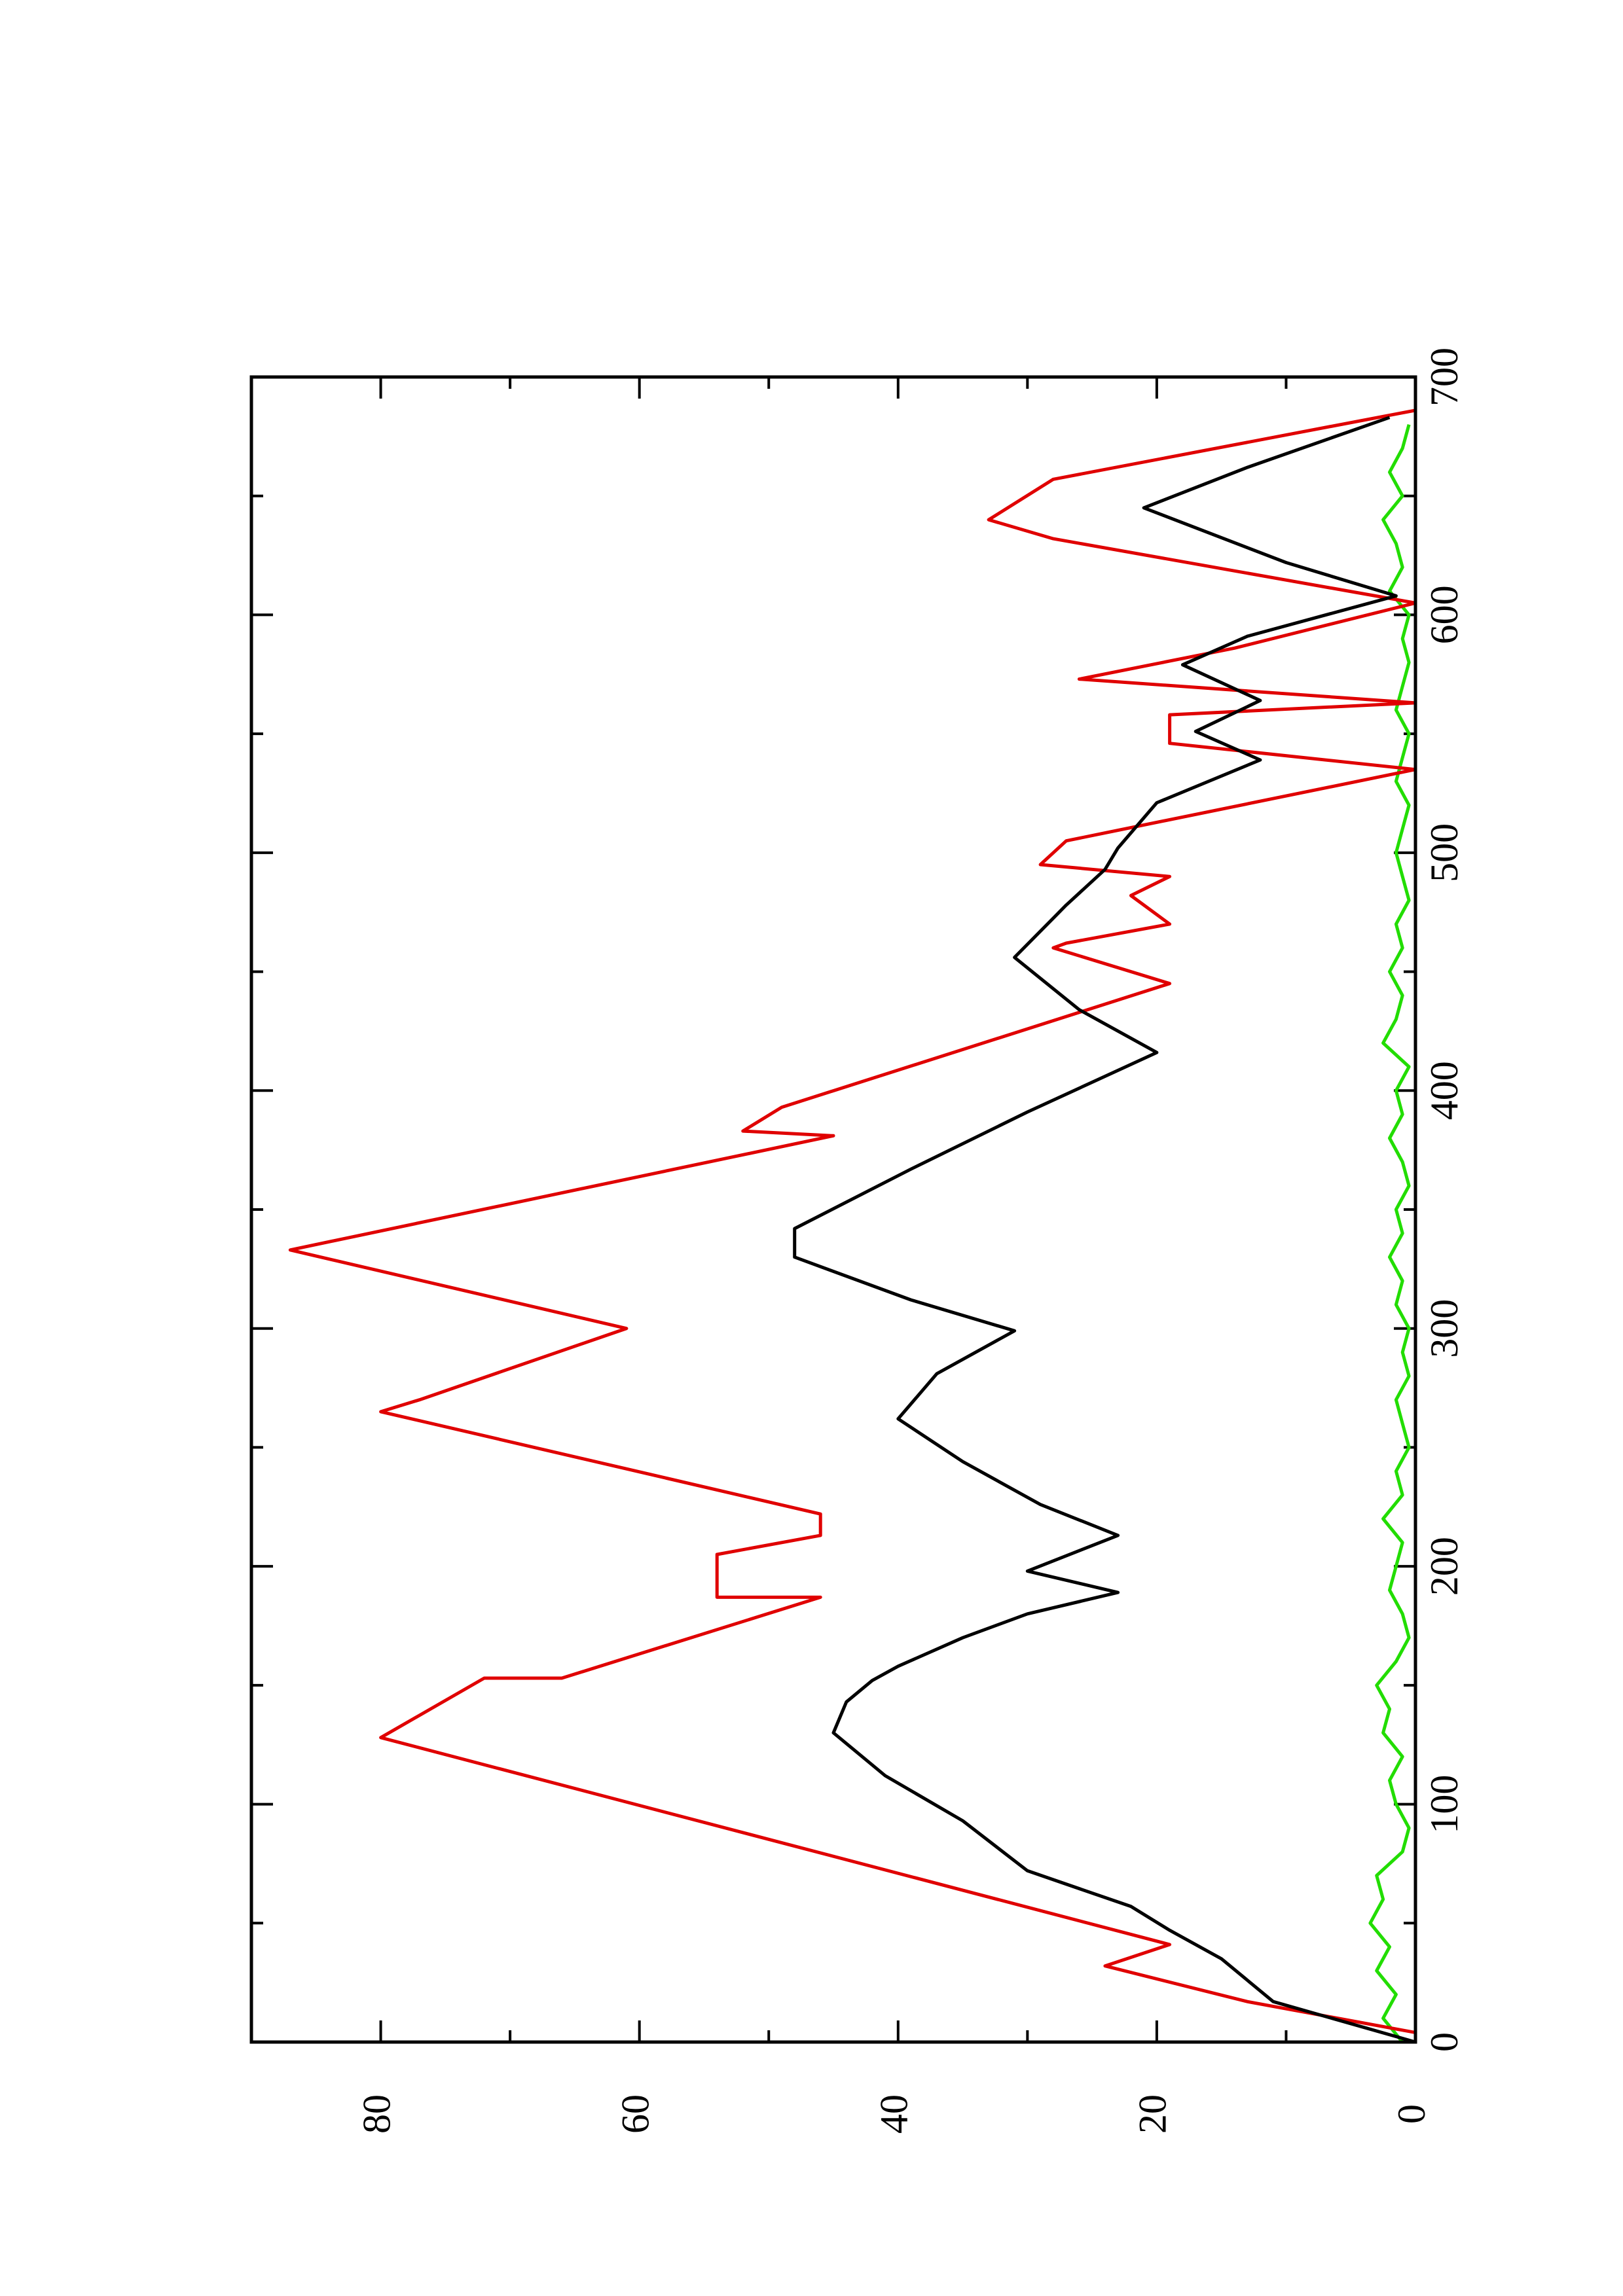  What do you see at coordinates (376, 2114) in the screenshot?
I see `y-tick-label: 80` at bounding box center [376, 2114].